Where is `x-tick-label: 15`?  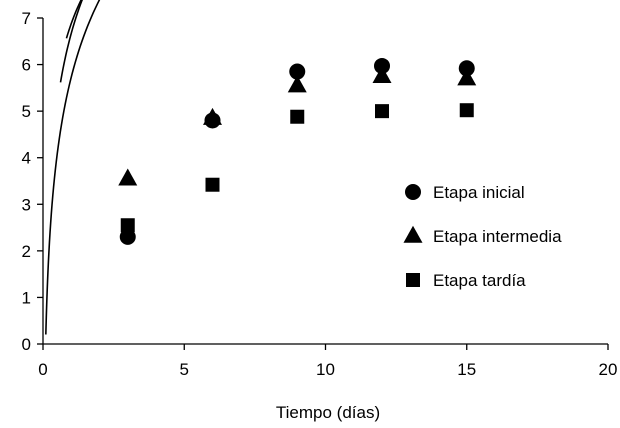
x-tick-label: 15 is located at coordinates (466, 369).